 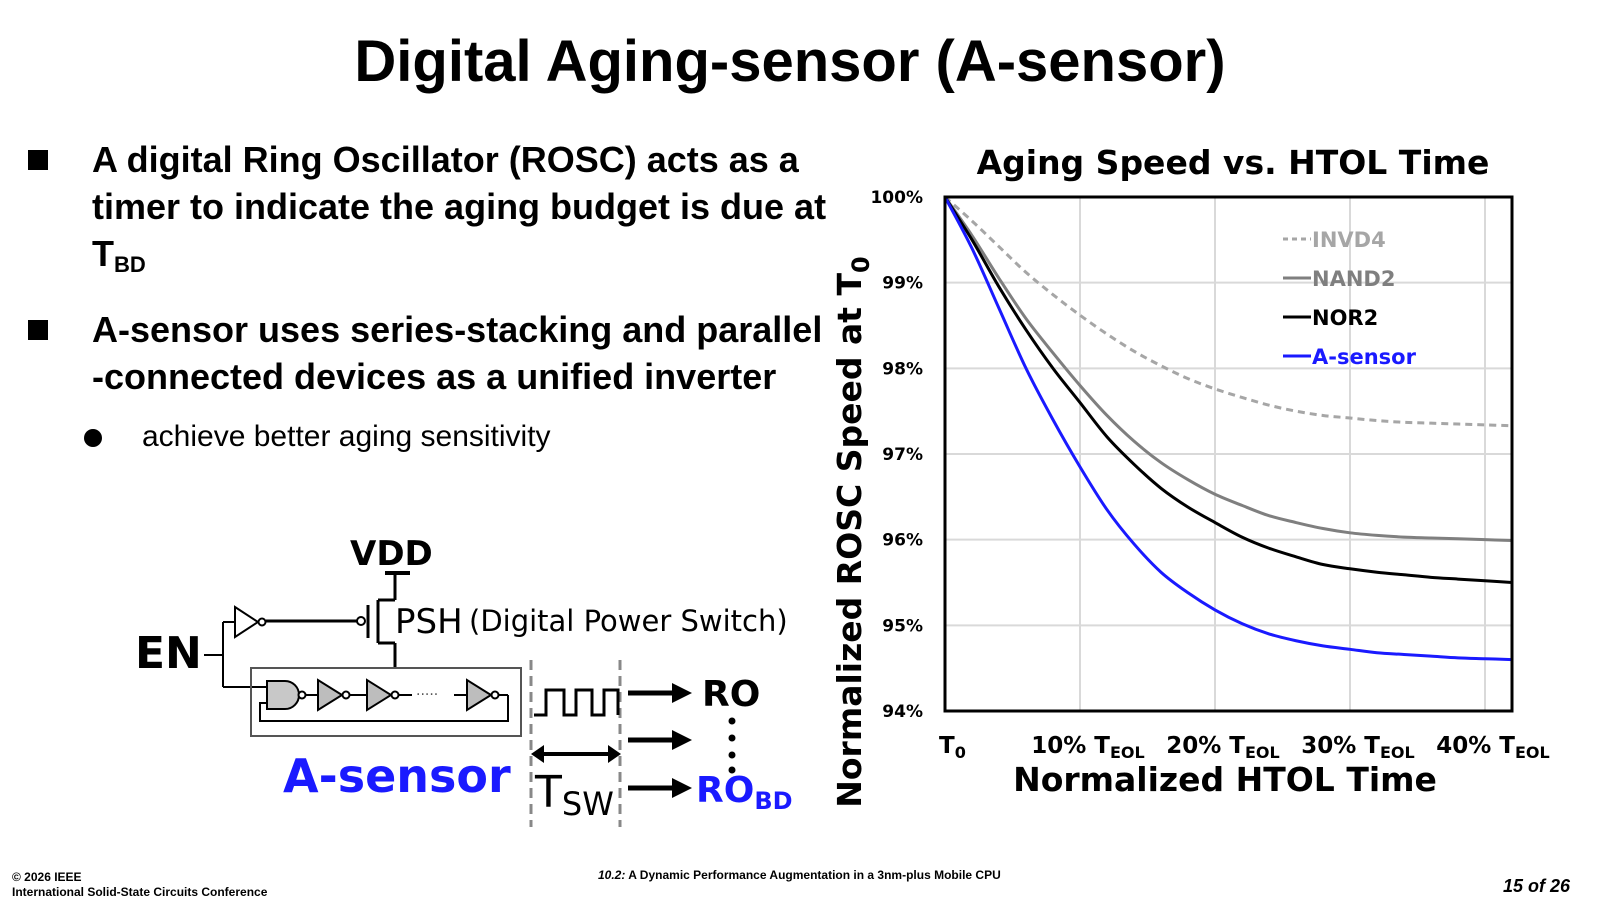 I want to click on psh-label: PSH, so click(x=429, y=622).